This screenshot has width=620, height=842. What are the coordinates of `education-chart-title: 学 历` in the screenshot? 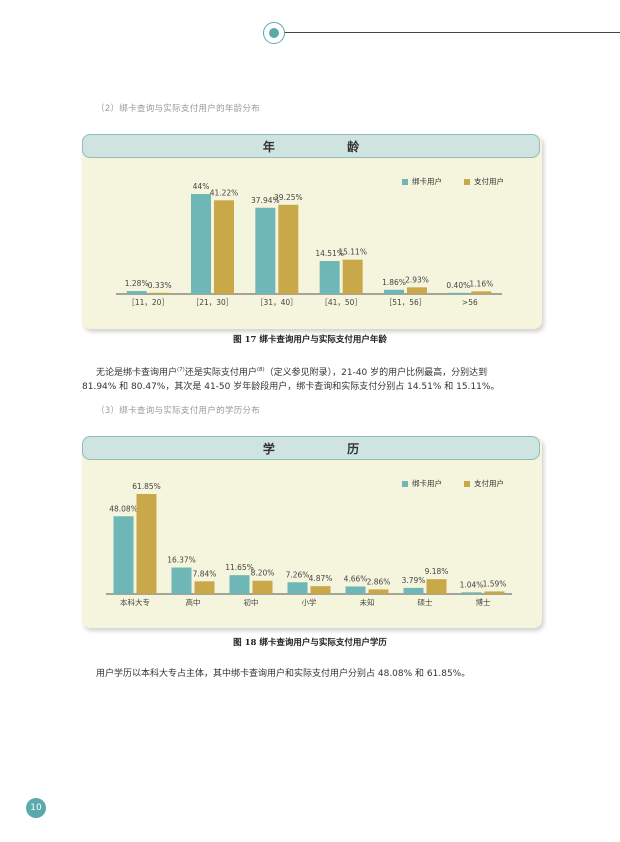 It's located at (311, 448).